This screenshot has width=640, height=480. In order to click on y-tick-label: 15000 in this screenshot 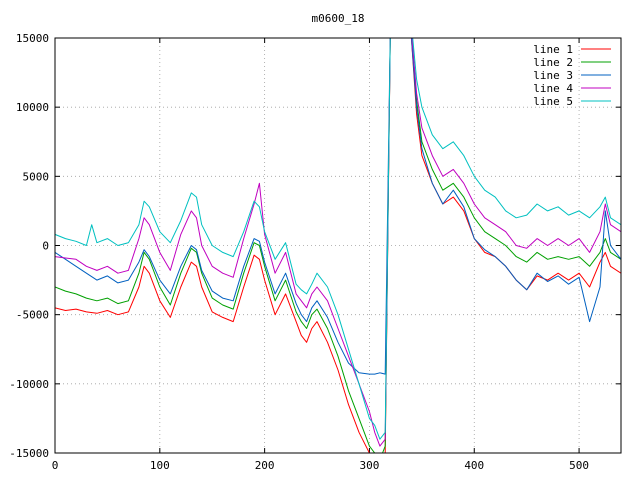, I will do `click(32, 38)`.